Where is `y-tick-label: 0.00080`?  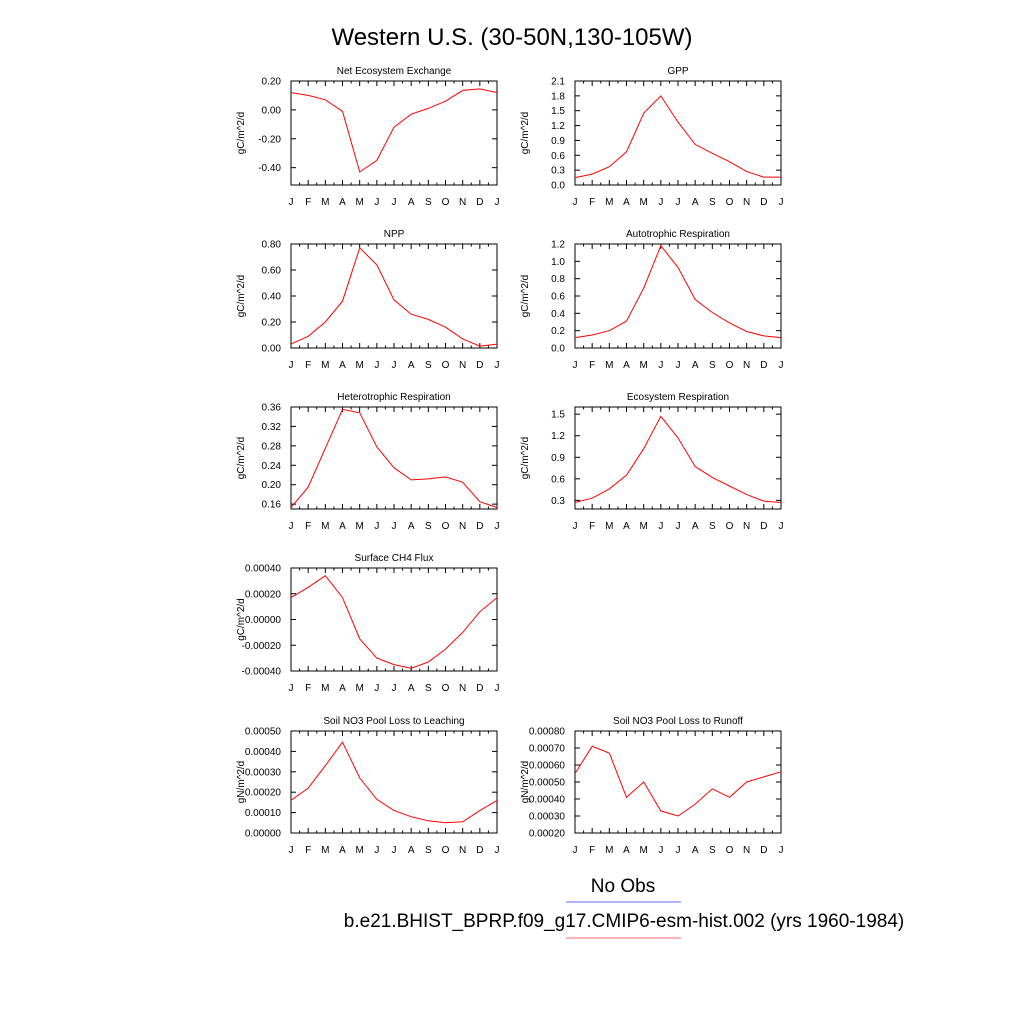 y-tick-label: 0.00080 is located at coordinates (547, 732).